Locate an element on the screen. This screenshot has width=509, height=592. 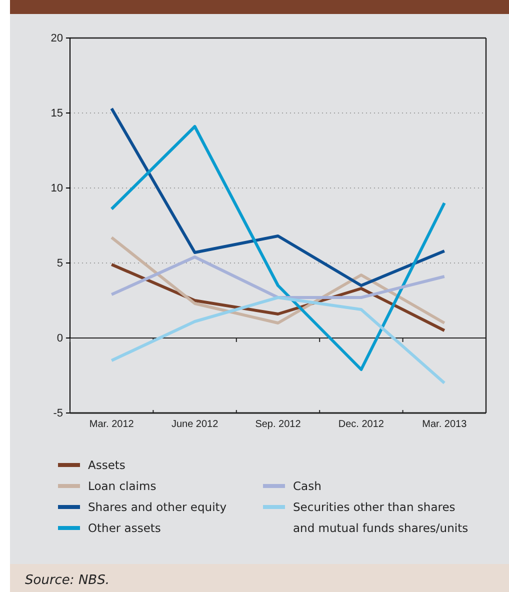
y-tick-label: -5 is located at coordinates (58, 414).